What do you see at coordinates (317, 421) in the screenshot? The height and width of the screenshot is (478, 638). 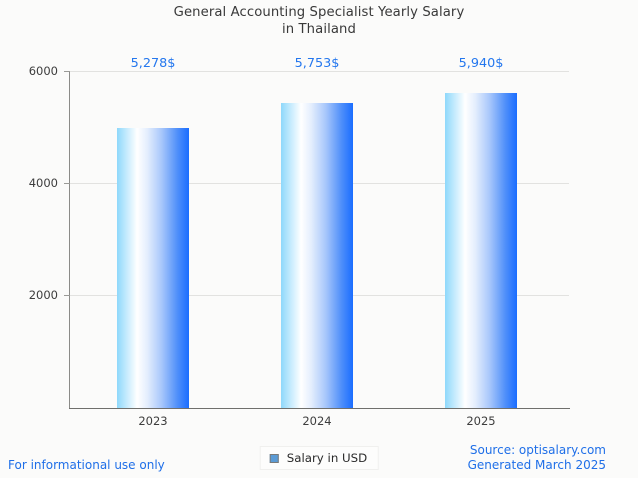 I see `x-tick-label-2024: 2024` at bounding box center [317, 421].